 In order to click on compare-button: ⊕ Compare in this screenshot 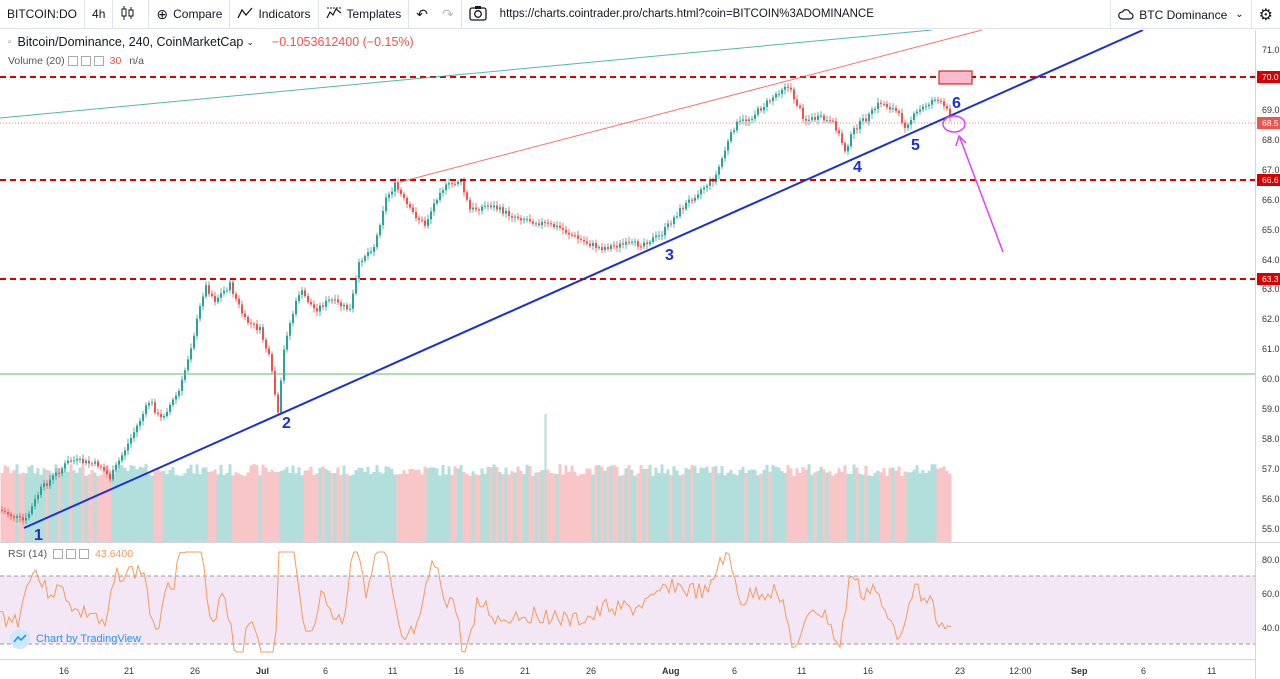, I will do `click(190, 14)`.